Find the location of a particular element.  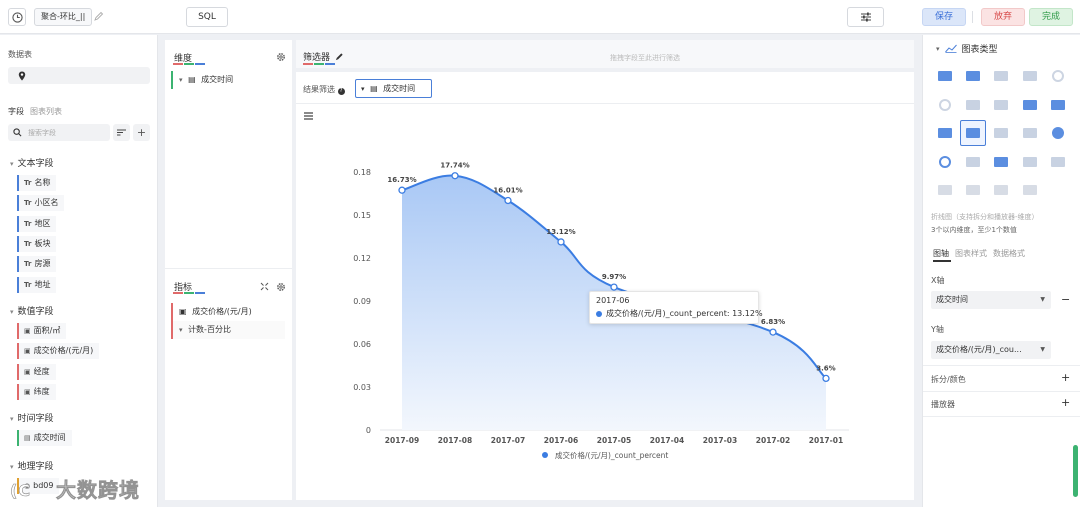

add-player-button: + is located at coordinates (1066, 402).